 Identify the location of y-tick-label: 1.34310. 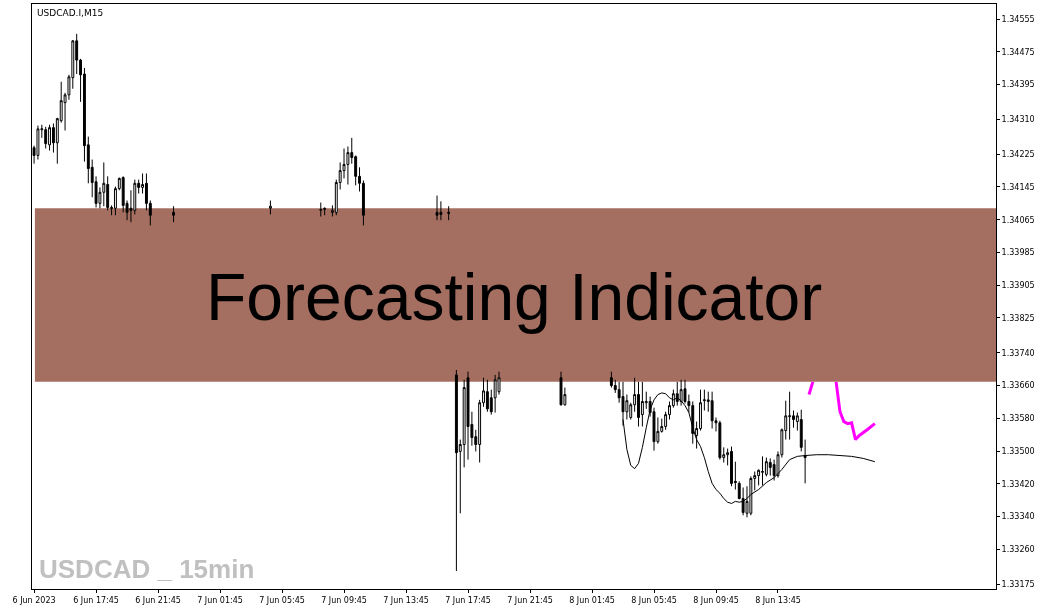
(1018, 120).